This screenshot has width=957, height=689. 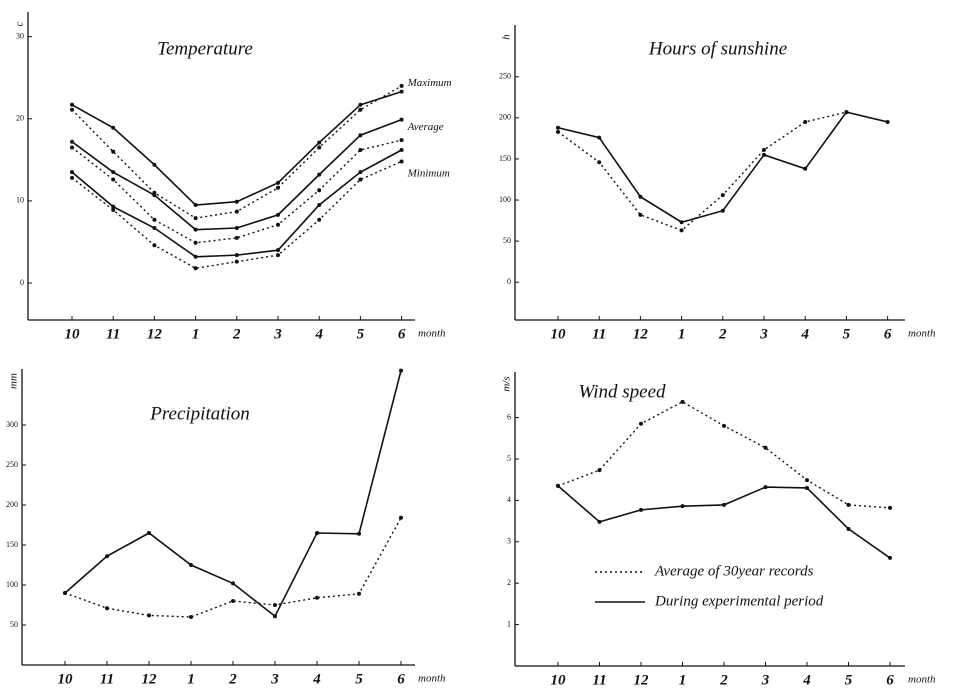 What do you see at coordinates (14, 381) in the screenshot?
I see `y-axis-label: mm` at bounding box center [14, 381].